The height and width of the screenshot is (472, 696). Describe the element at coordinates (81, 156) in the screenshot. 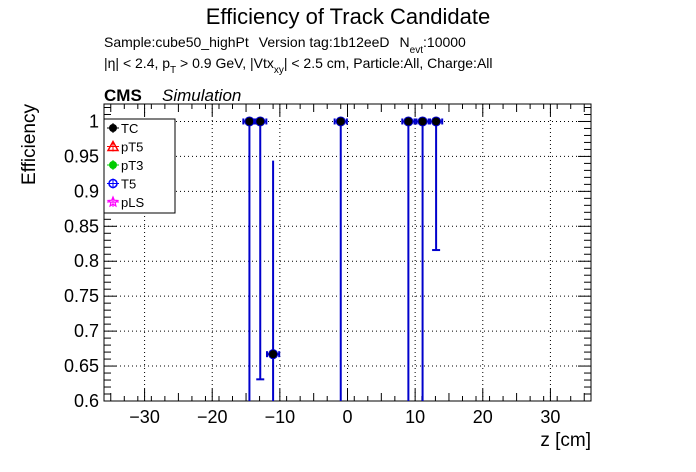

I see `y-tick-label: 0.95` at that location.